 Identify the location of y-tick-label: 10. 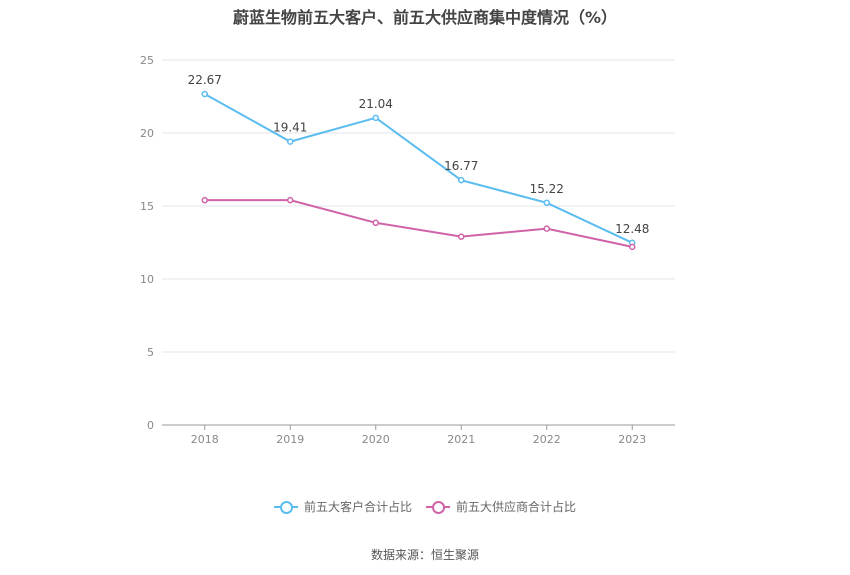
(147, 279).